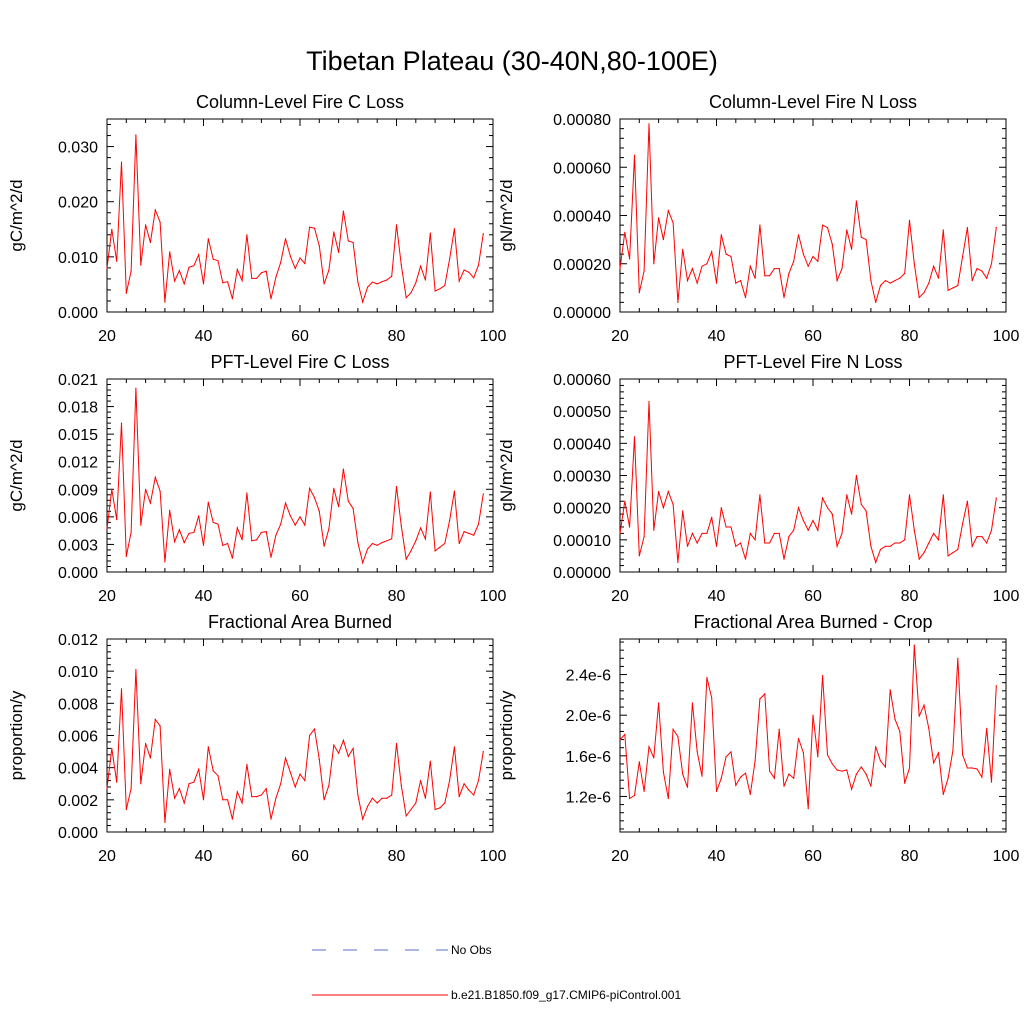 The image size is (1024, 1024). I want to click on x-tick-label: 40, so click(717, 856).